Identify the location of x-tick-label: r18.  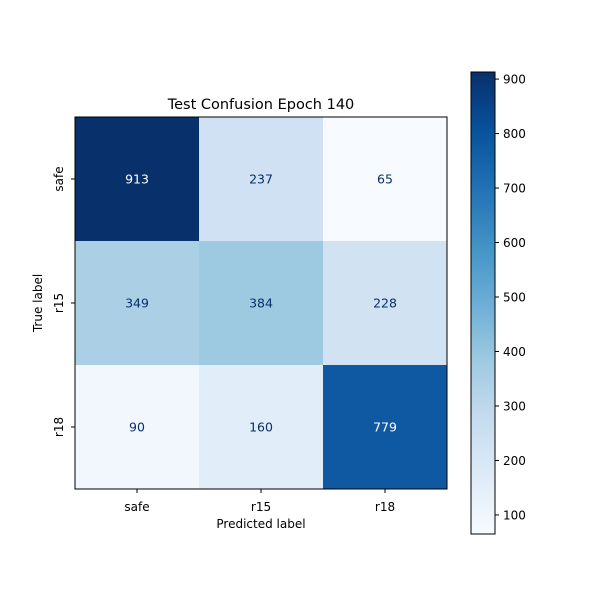
(385, 507).